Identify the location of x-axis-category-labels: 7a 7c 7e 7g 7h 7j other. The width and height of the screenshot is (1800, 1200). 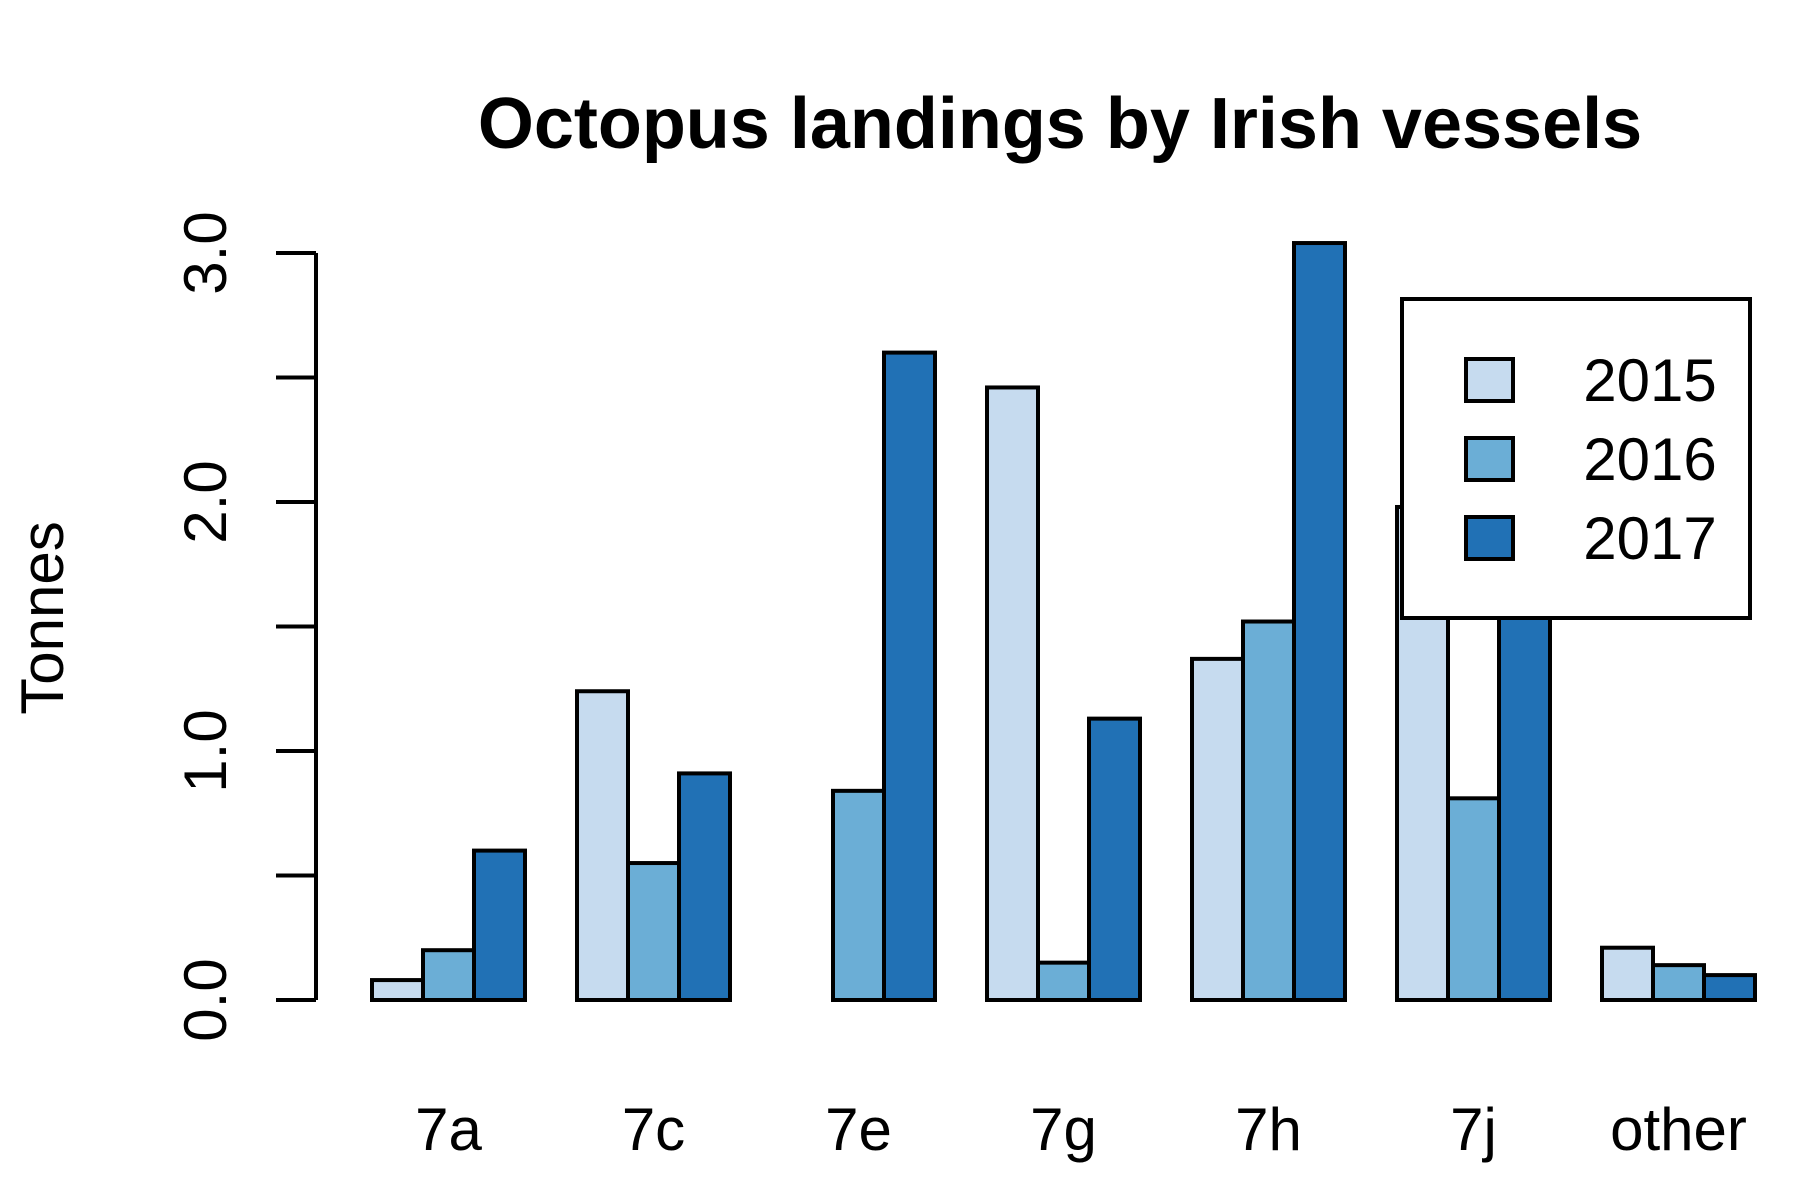
(1081, 1129).